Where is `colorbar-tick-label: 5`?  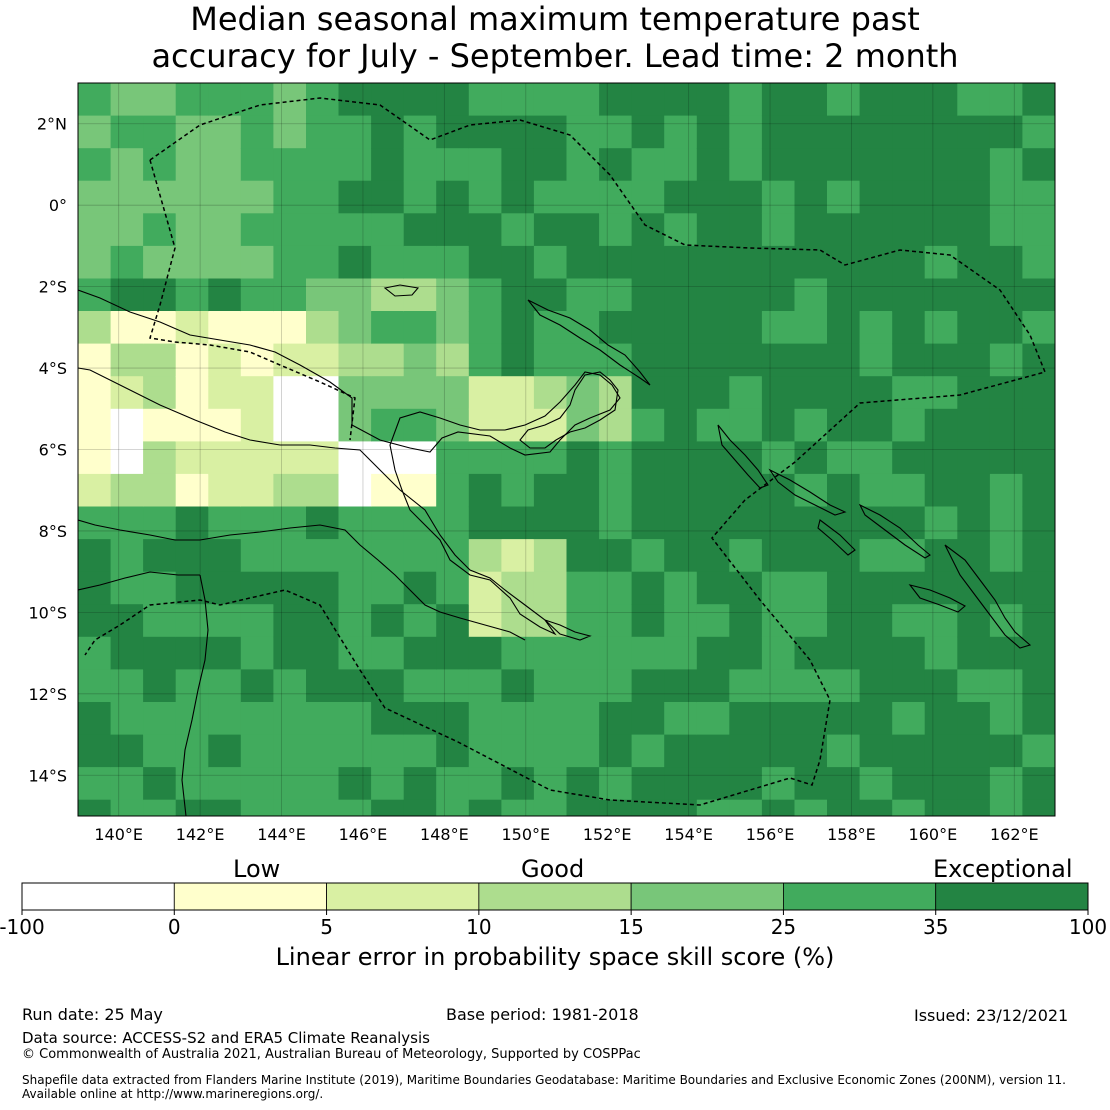
colorbar-tick-label: 5 is located at coordinates (326, 927).